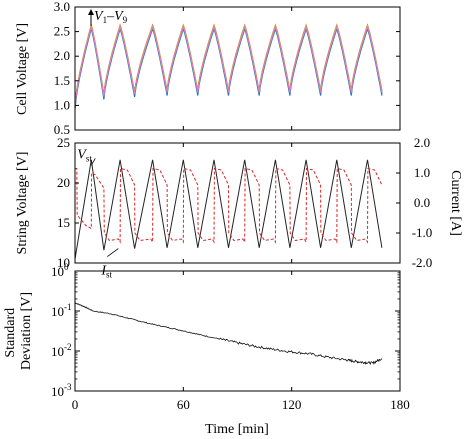 Image resolution: width=474 pixels, height=439 pixels. I want to click on string-annotation-sub-1: st, so click(89, 158).